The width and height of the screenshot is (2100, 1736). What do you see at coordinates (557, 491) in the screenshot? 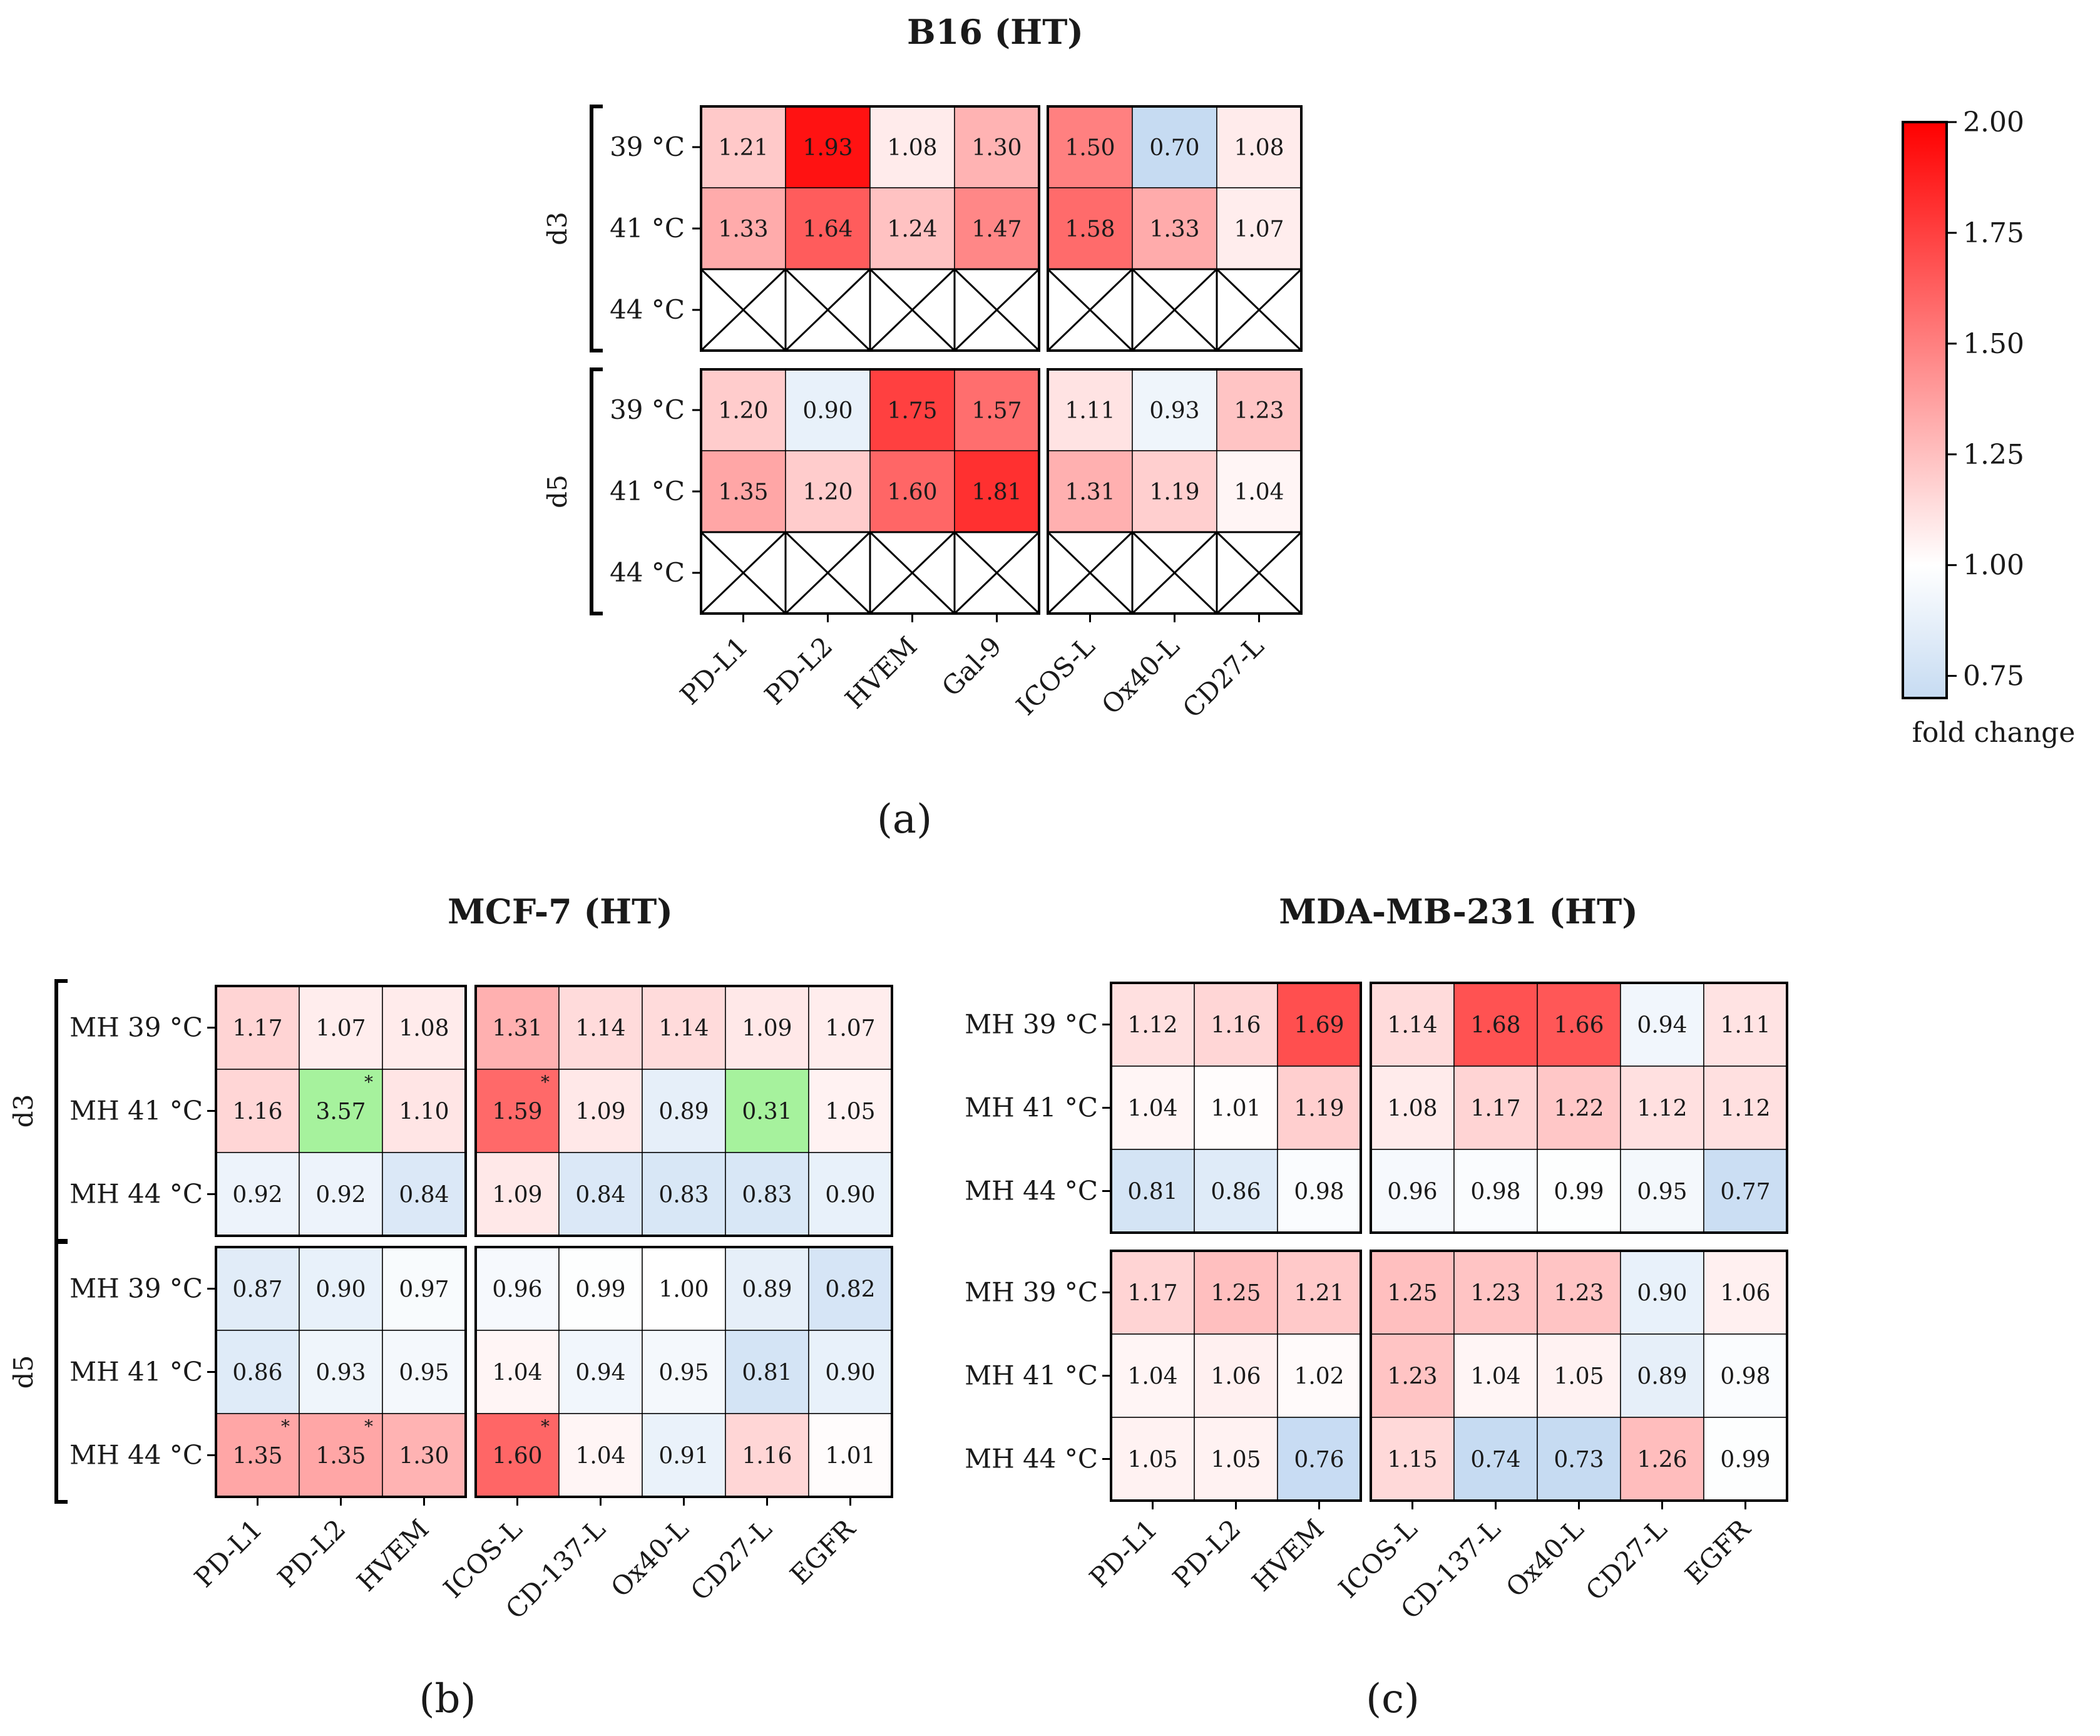
I see `group-label: d5` at bounding box center [557, 491].